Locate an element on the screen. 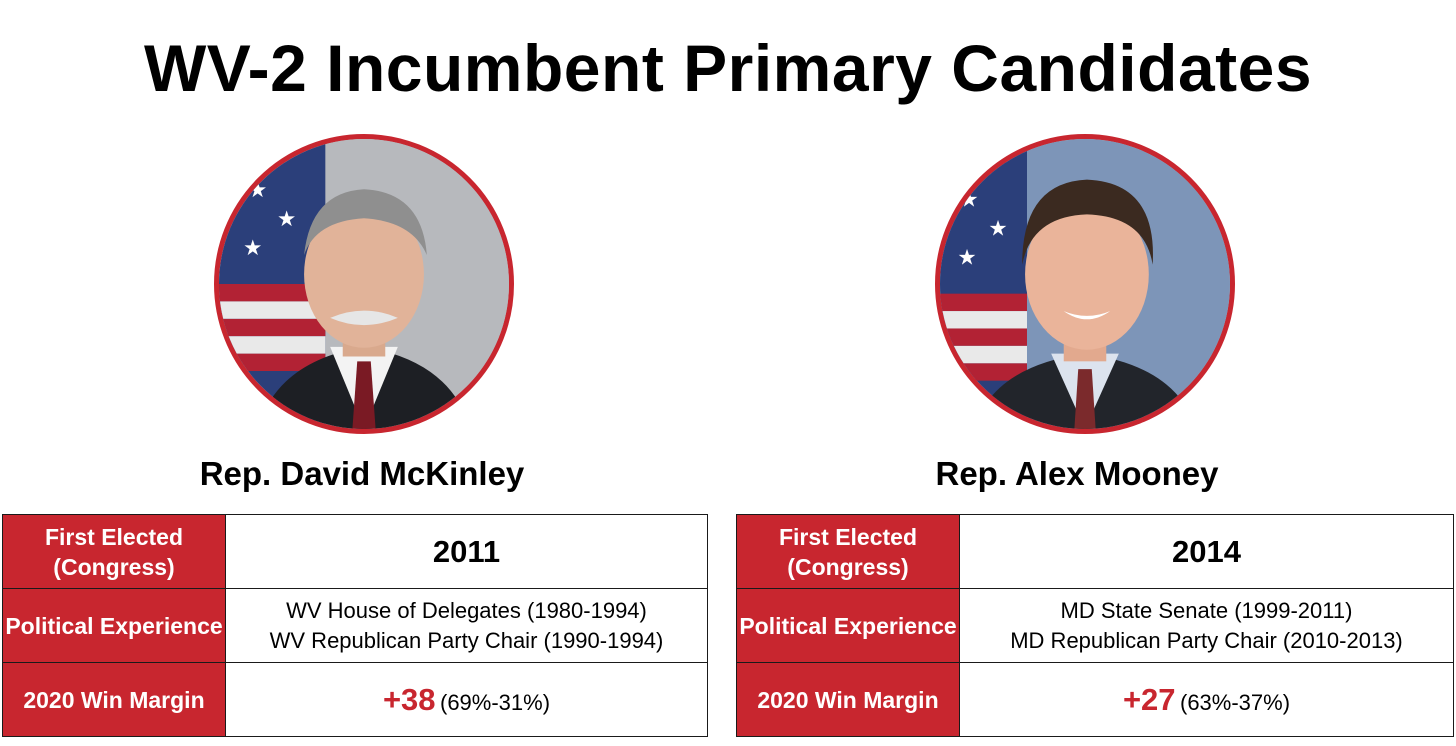 The width and height of the screenshot is (1456, 746). win-margin-detail: (69%-31%) is located at coordinates (495, 702).